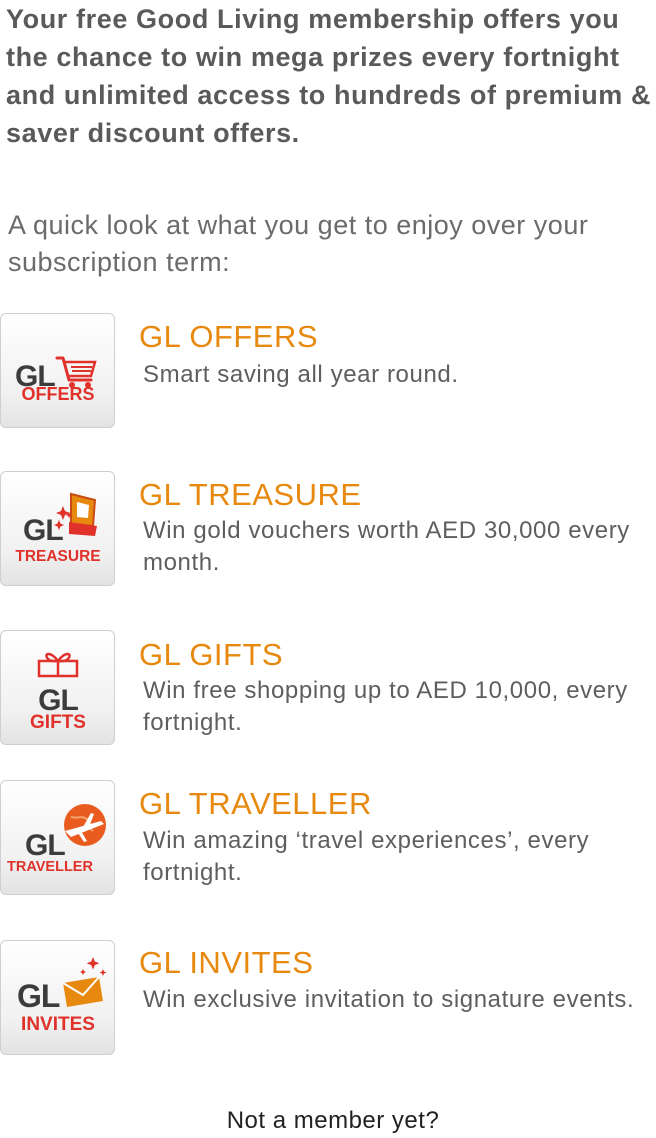 This screenshot has height=1138, width=656. What do you see at coordinates (57, 394) in the screenshot?
I see `badge-label-offers: OFFERS` at bounding box center [57, 394].